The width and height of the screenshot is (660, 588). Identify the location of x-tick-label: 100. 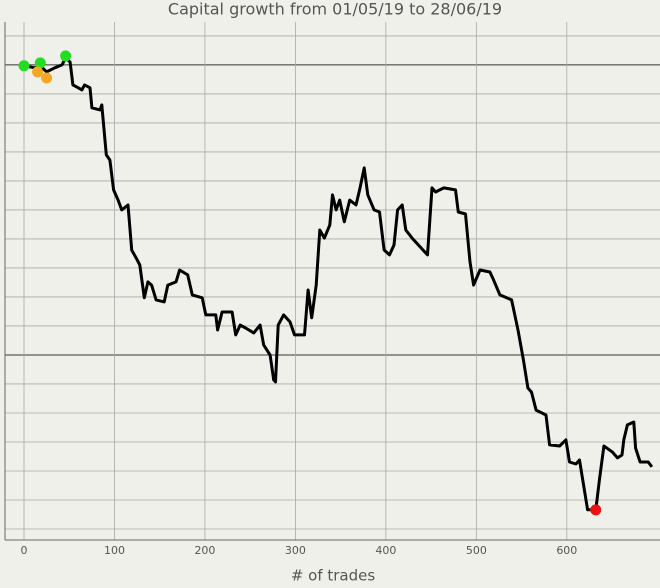
(114, 550).